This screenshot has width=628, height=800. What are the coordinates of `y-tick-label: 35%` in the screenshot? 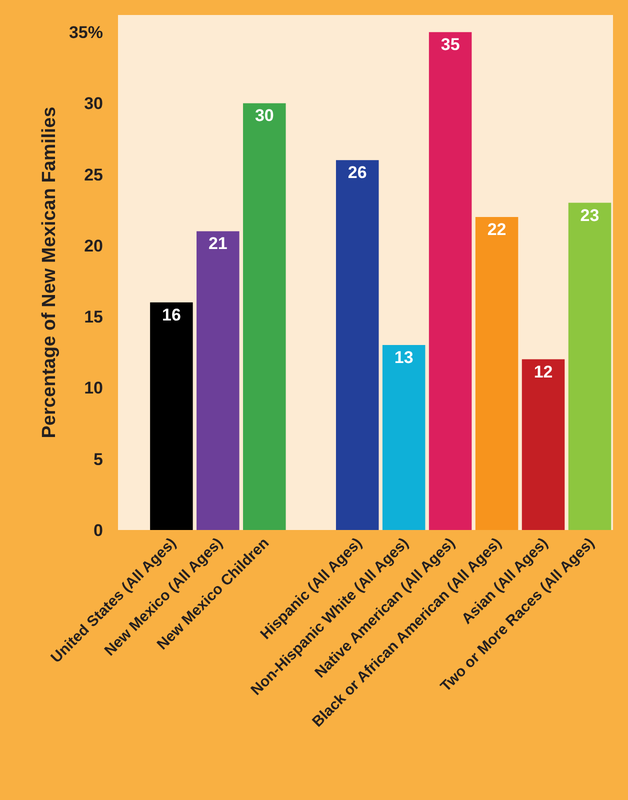 It's located at (85, 32).